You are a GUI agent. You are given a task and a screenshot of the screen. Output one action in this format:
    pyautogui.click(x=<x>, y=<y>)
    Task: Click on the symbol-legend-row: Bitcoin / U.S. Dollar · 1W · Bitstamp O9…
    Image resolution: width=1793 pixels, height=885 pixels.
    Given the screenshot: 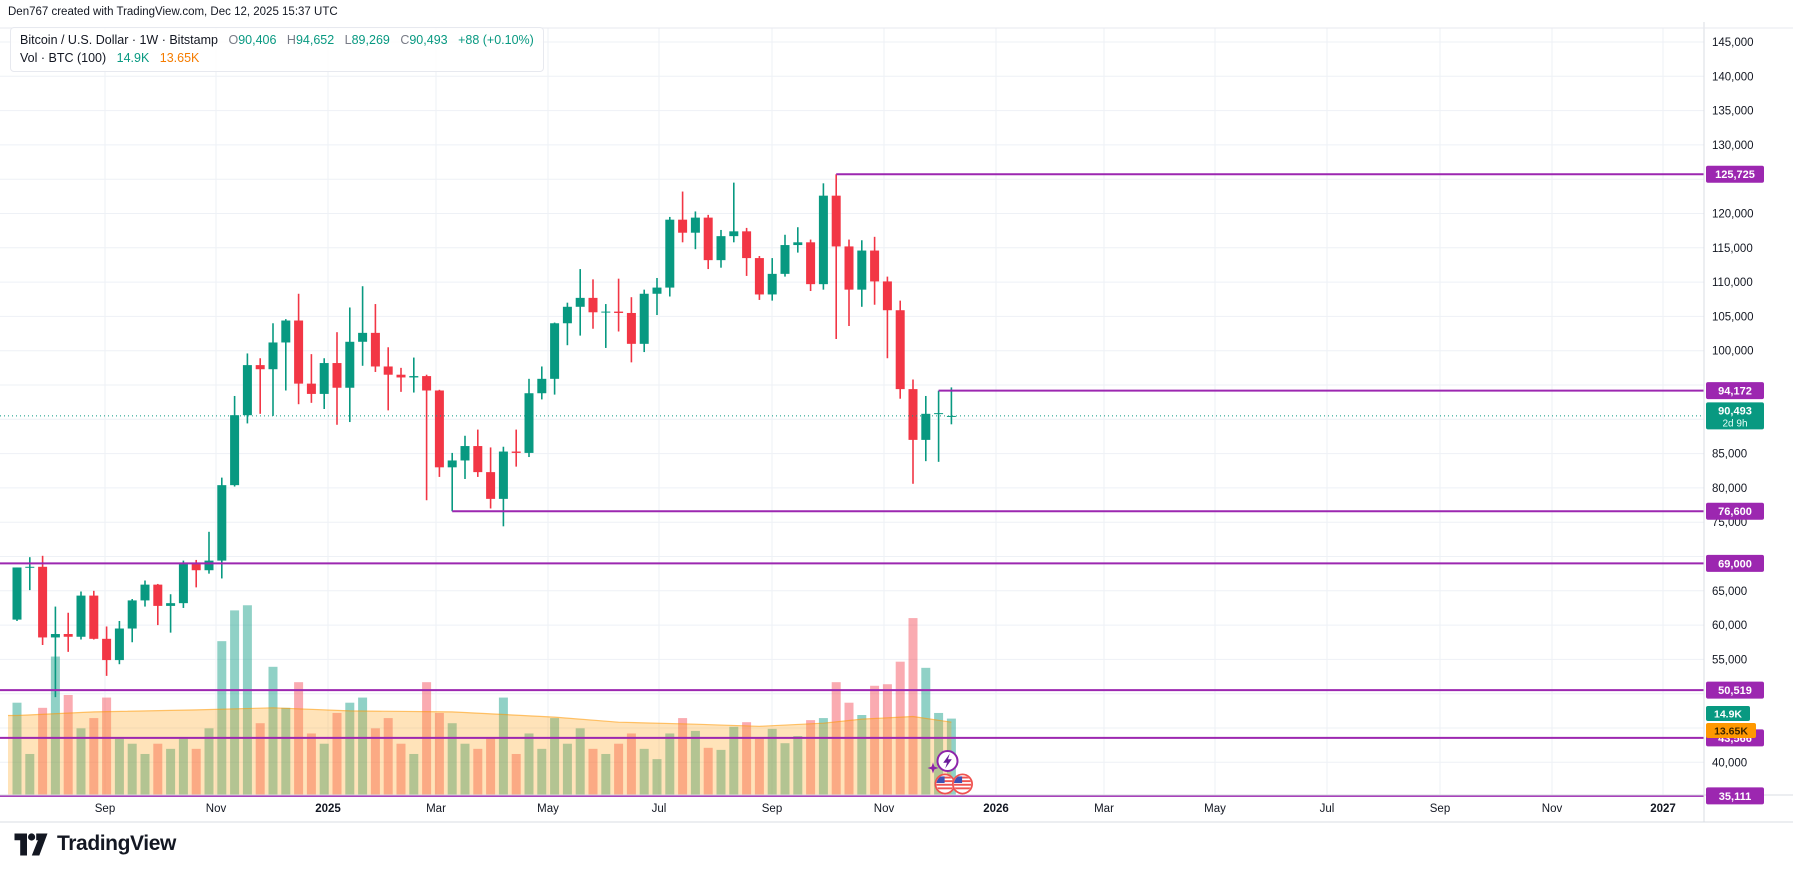 What is the action you would take?
    pyautogui.click(x=277, y=40)
    